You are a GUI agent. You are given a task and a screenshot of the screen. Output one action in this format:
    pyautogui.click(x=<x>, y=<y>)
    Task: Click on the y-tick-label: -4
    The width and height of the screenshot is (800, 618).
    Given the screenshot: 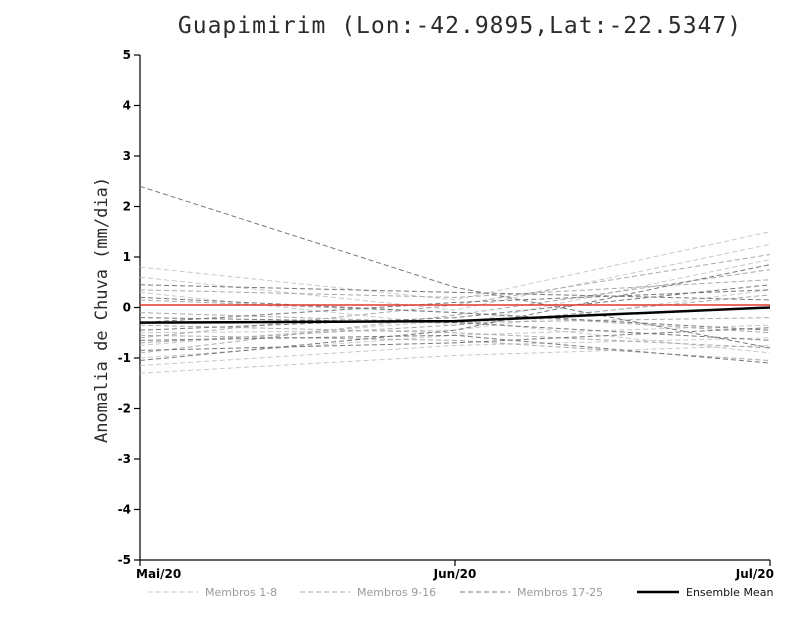 What is the action you would take?
    pyautogui.click(x=124, y=510)
    